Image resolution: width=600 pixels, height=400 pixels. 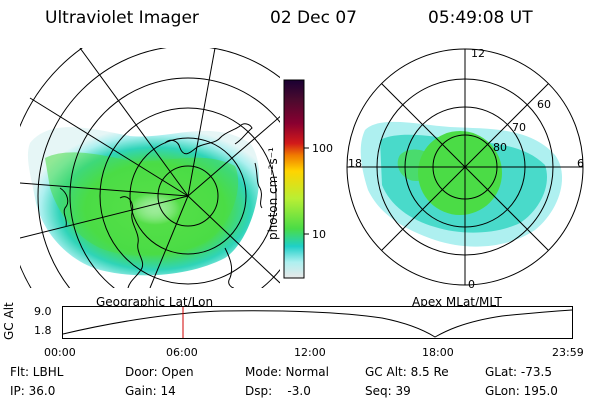 I want to click on status-seq: Seq: 39, so click(x=388, y=391).